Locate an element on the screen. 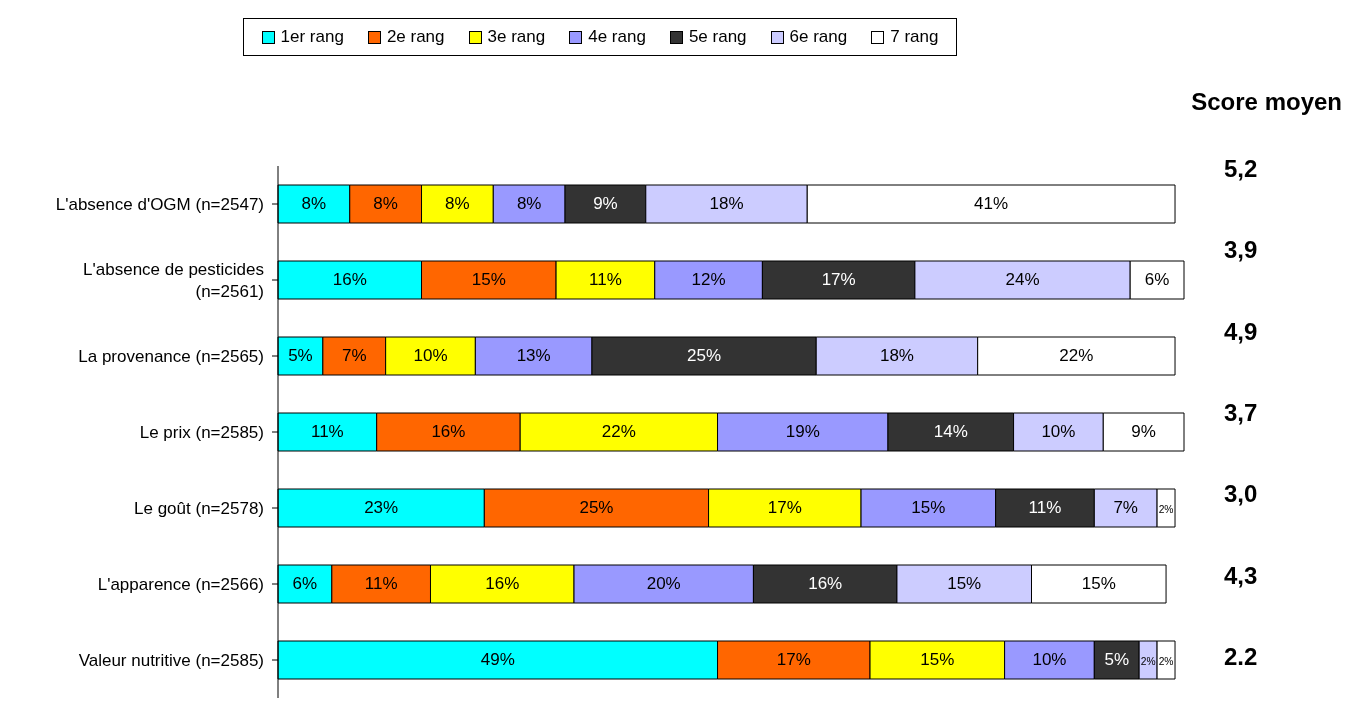 Image resolution: width=1352 pixels, height=714 pixels. text: 3,7 is located at coordinates (1241, 413).